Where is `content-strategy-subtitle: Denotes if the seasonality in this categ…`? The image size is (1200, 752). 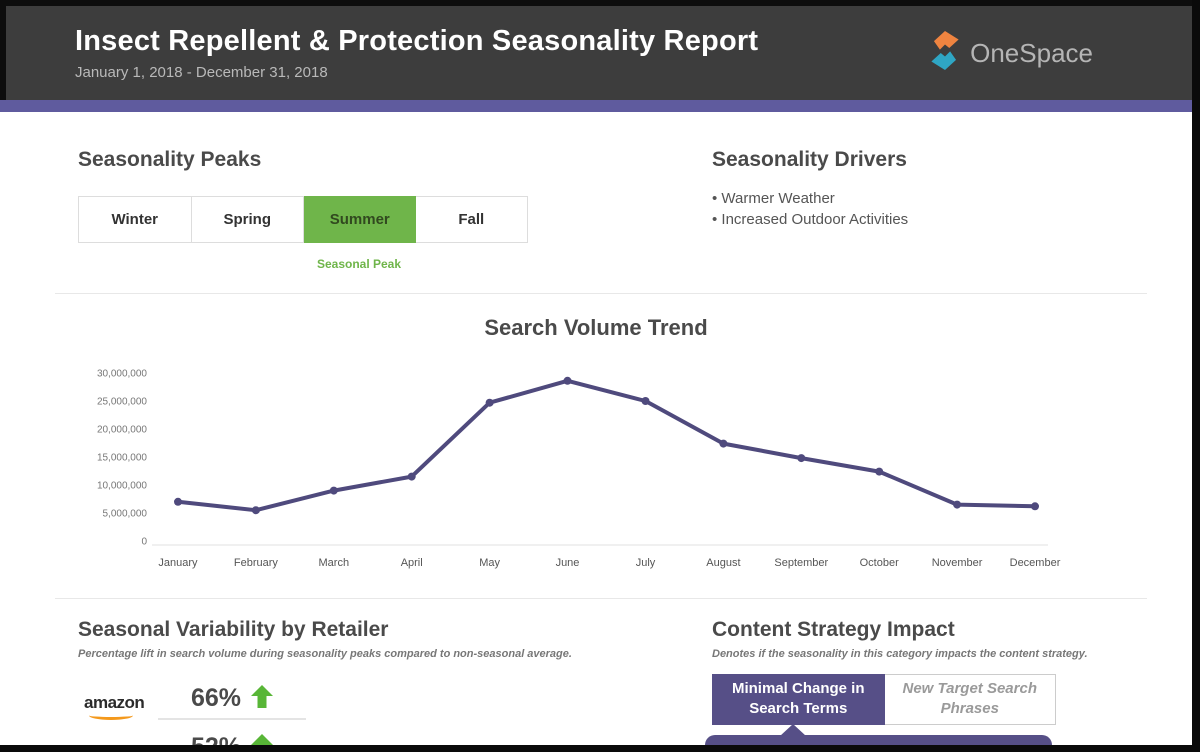
content-strategy-subtitle: Denotes if the seasonality in this categ… is located at coordinates (900, 654).